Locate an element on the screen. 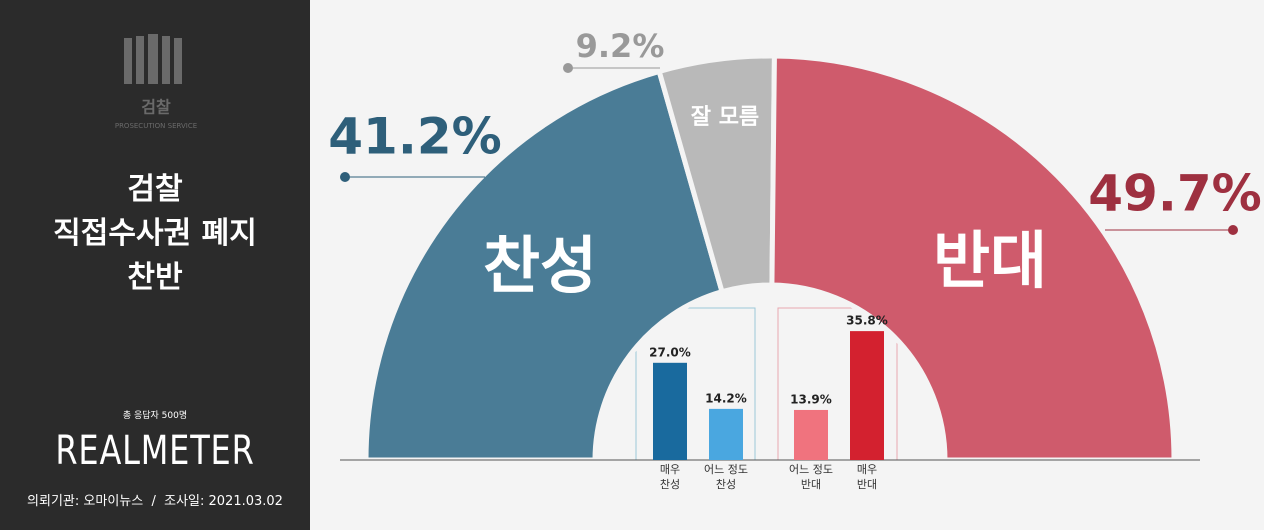 This screenshot has width=1264, height=530. value-label: 9.2% is located at coordinates (620, 46).